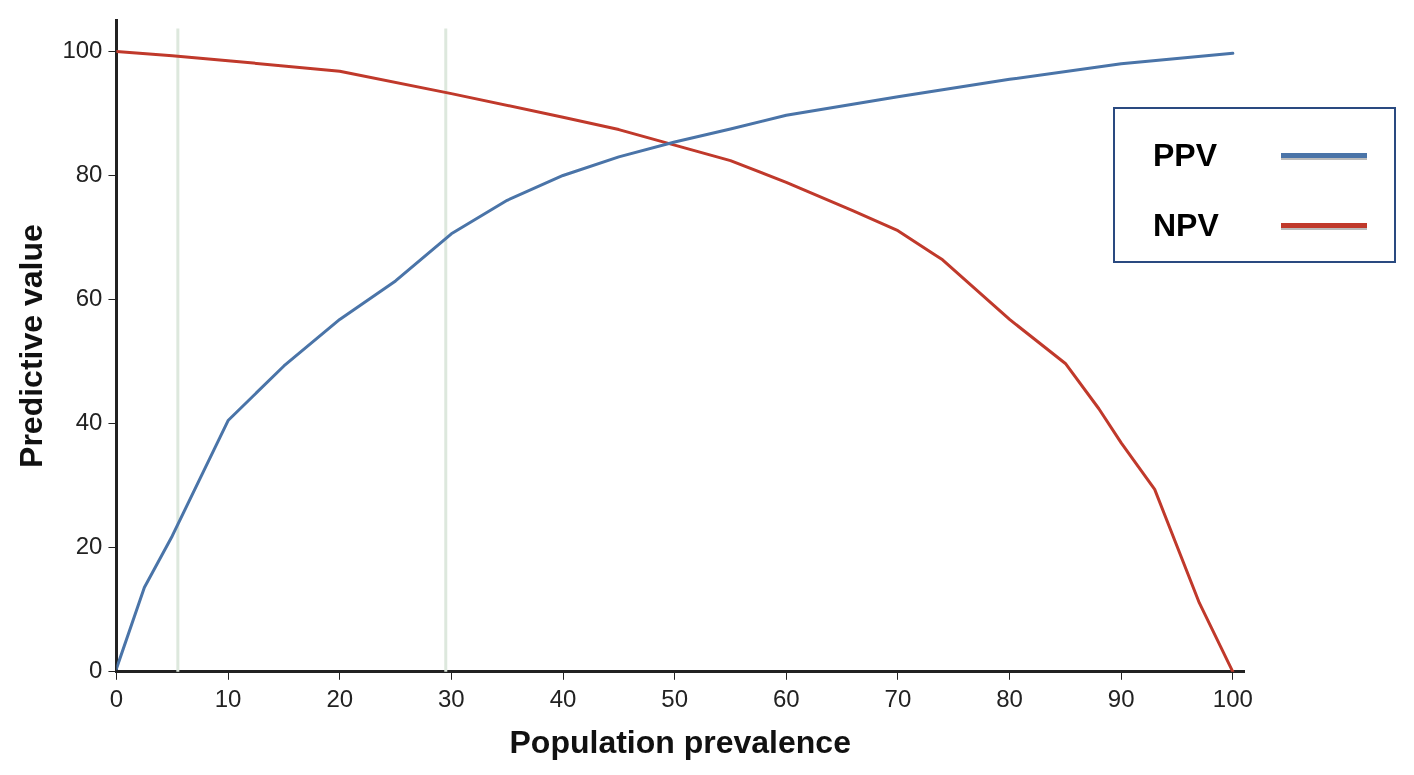 The image size is (1414, 775). Describe the element at coordinates (82, 50) in the screenshot. I see `y-tick-label: 100` at that location.